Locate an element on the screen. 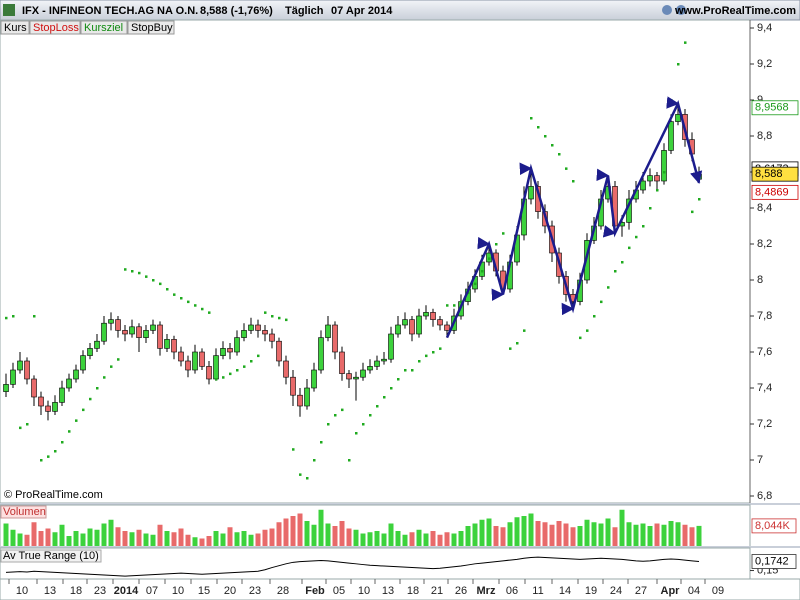 This screenshot has height=600, width=800. x-tick-label: 26 is located at coordinates (461, 591).